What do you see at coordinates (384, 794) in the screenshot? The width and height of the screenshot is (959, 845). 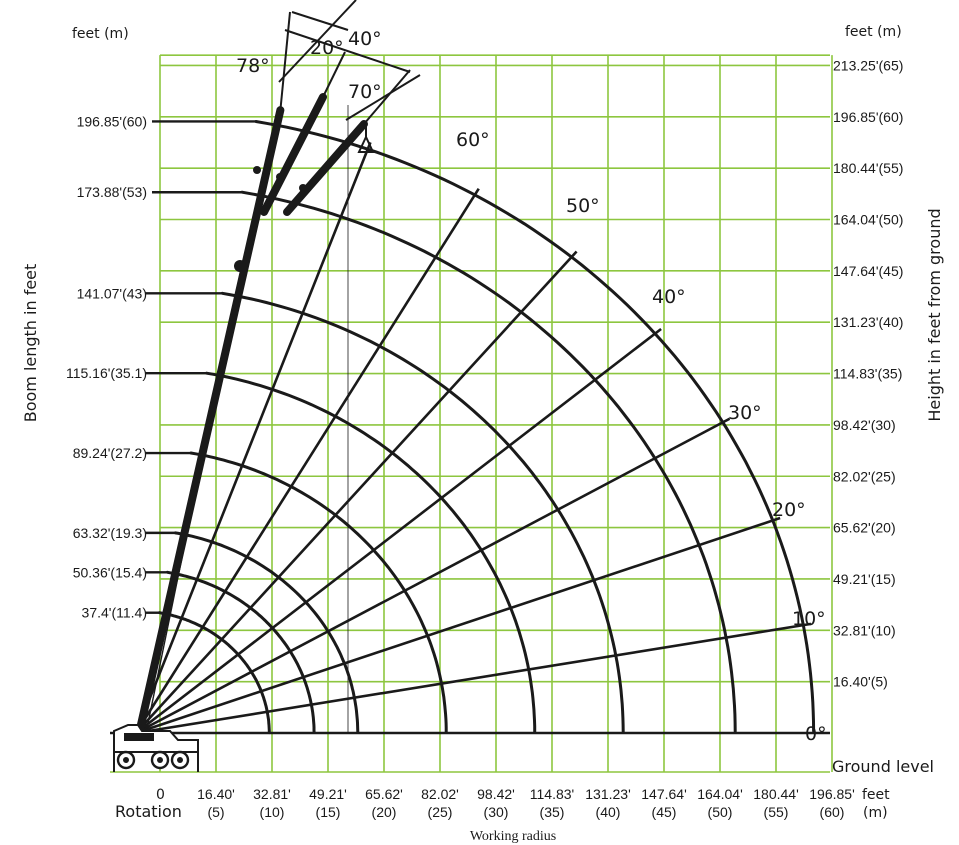 I see `radius-tick-feet: 65.62'` at bounding box center [384, 794].